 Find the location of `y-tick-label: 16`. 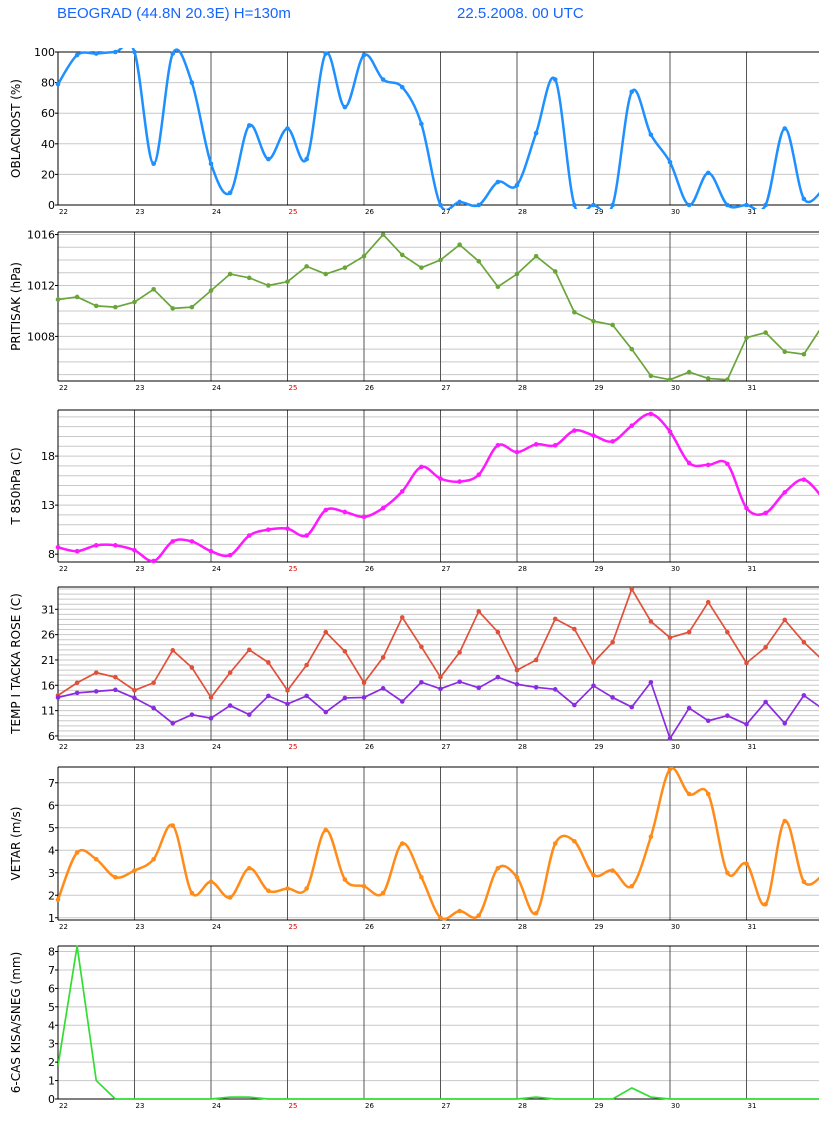

y-tick-label: 16 is located at coordinates (48, 685).